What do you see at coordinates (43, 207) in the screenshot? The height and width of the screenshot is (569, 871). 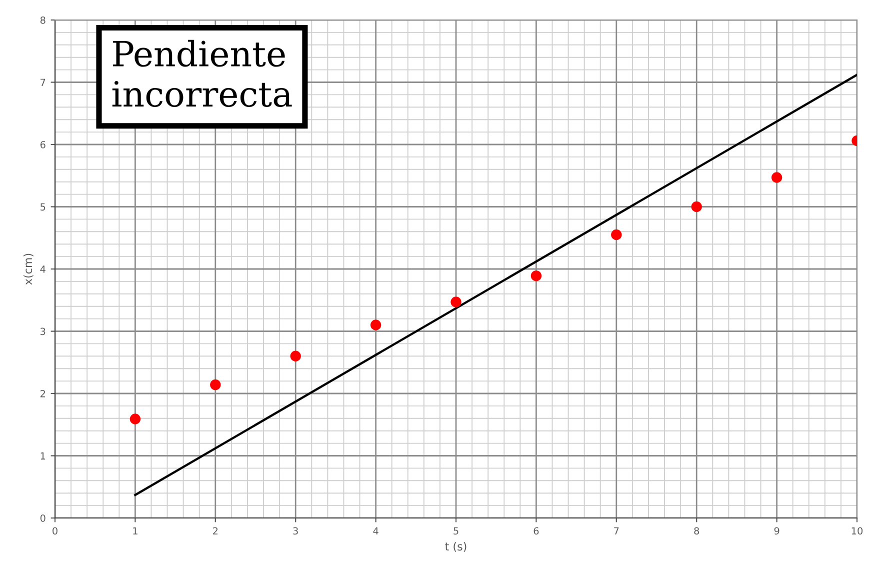 I see `y-tick-label: 5` at bounding box center [43, 207].